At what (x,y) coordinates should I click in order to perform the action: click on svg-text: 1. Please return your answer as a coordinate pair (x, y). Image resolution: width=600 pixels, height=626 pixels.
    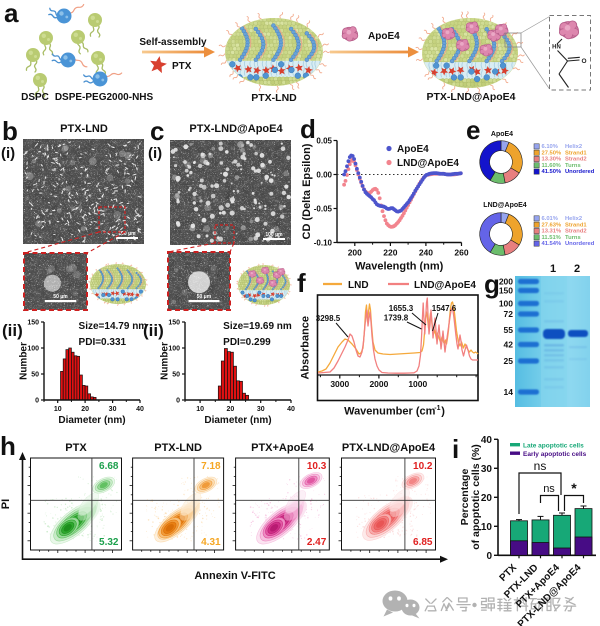
    Looking at the image, I should click on (553, 269).